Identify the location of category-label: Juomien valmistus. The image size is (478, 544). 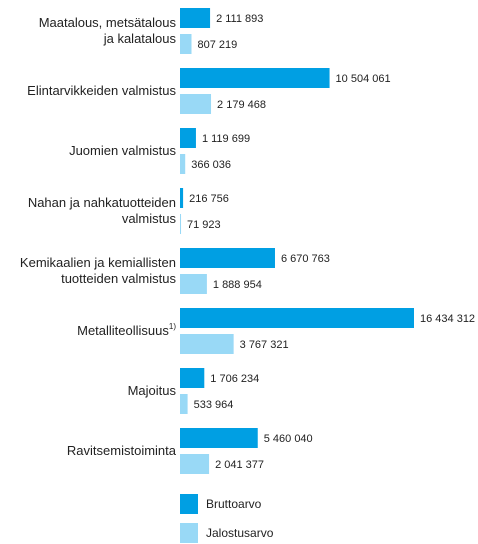
(88, 151).